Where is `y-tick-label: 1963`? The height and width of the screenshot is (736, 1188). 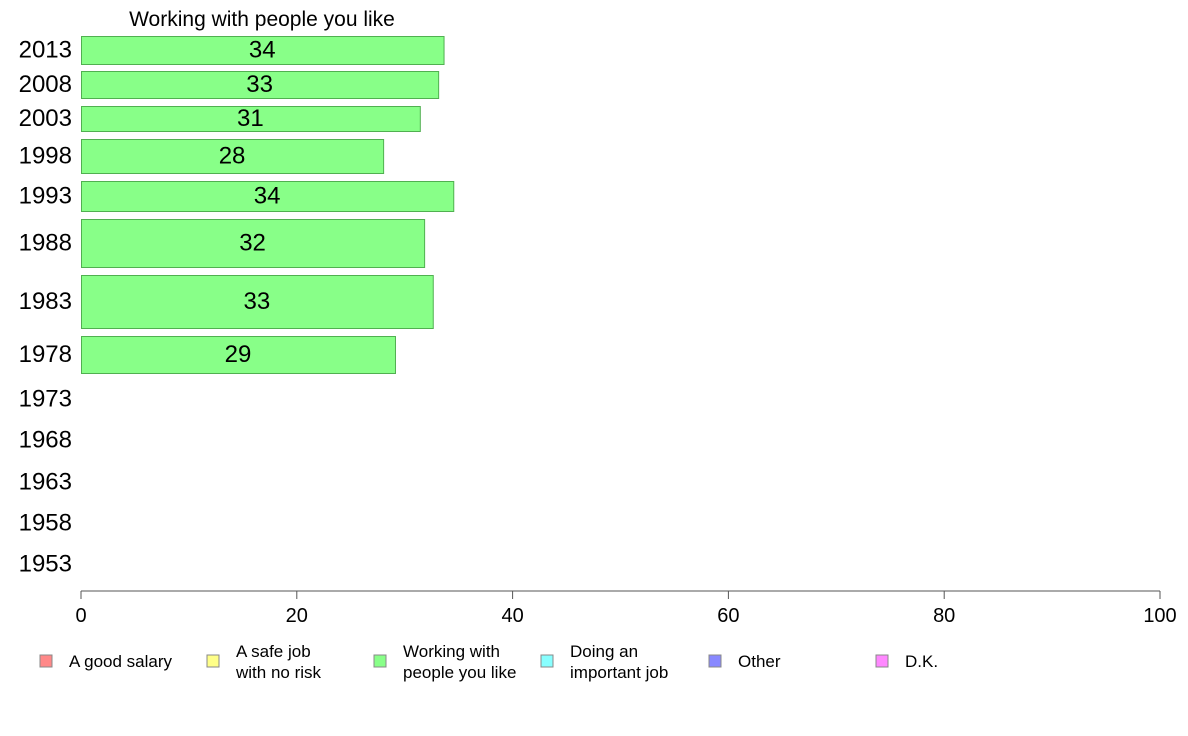 y-tick-label: 1963 is located at coordinates (45, 482).